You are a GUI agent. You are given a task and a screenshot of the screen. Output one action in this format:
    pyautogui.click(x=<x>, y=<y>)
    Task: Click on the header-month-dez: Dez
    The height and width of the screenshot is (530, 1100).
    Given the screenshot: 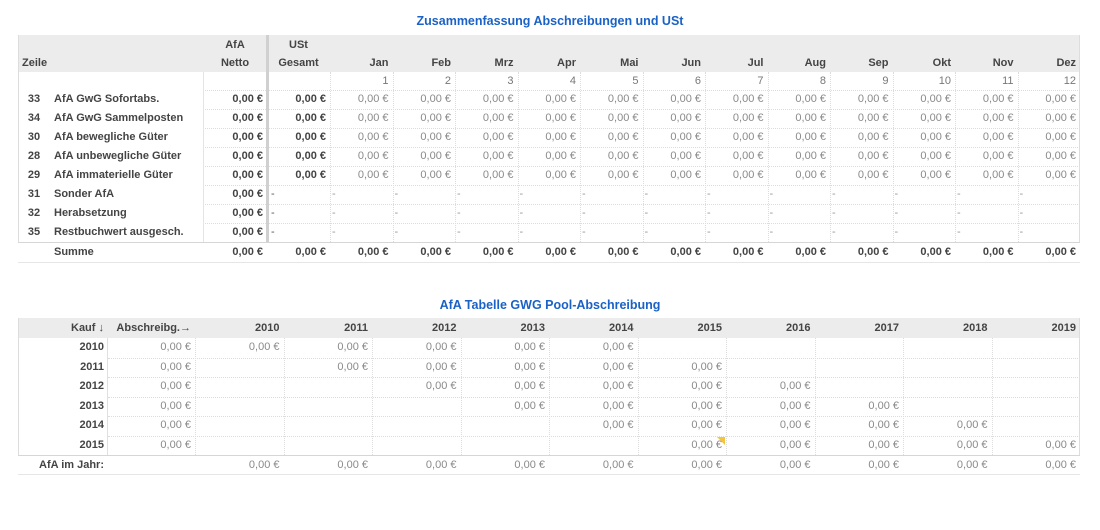 What is the action you would take?
    pyautogui.click(x=1066, y=63)
    